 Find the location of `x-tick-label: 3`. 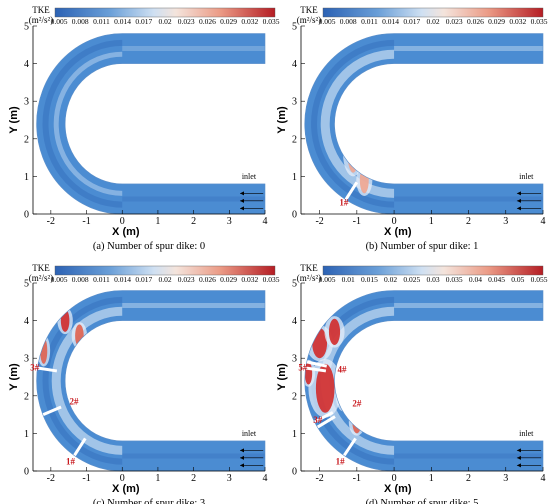

x-tick-label: 3 is located at coordinates (505, 478).